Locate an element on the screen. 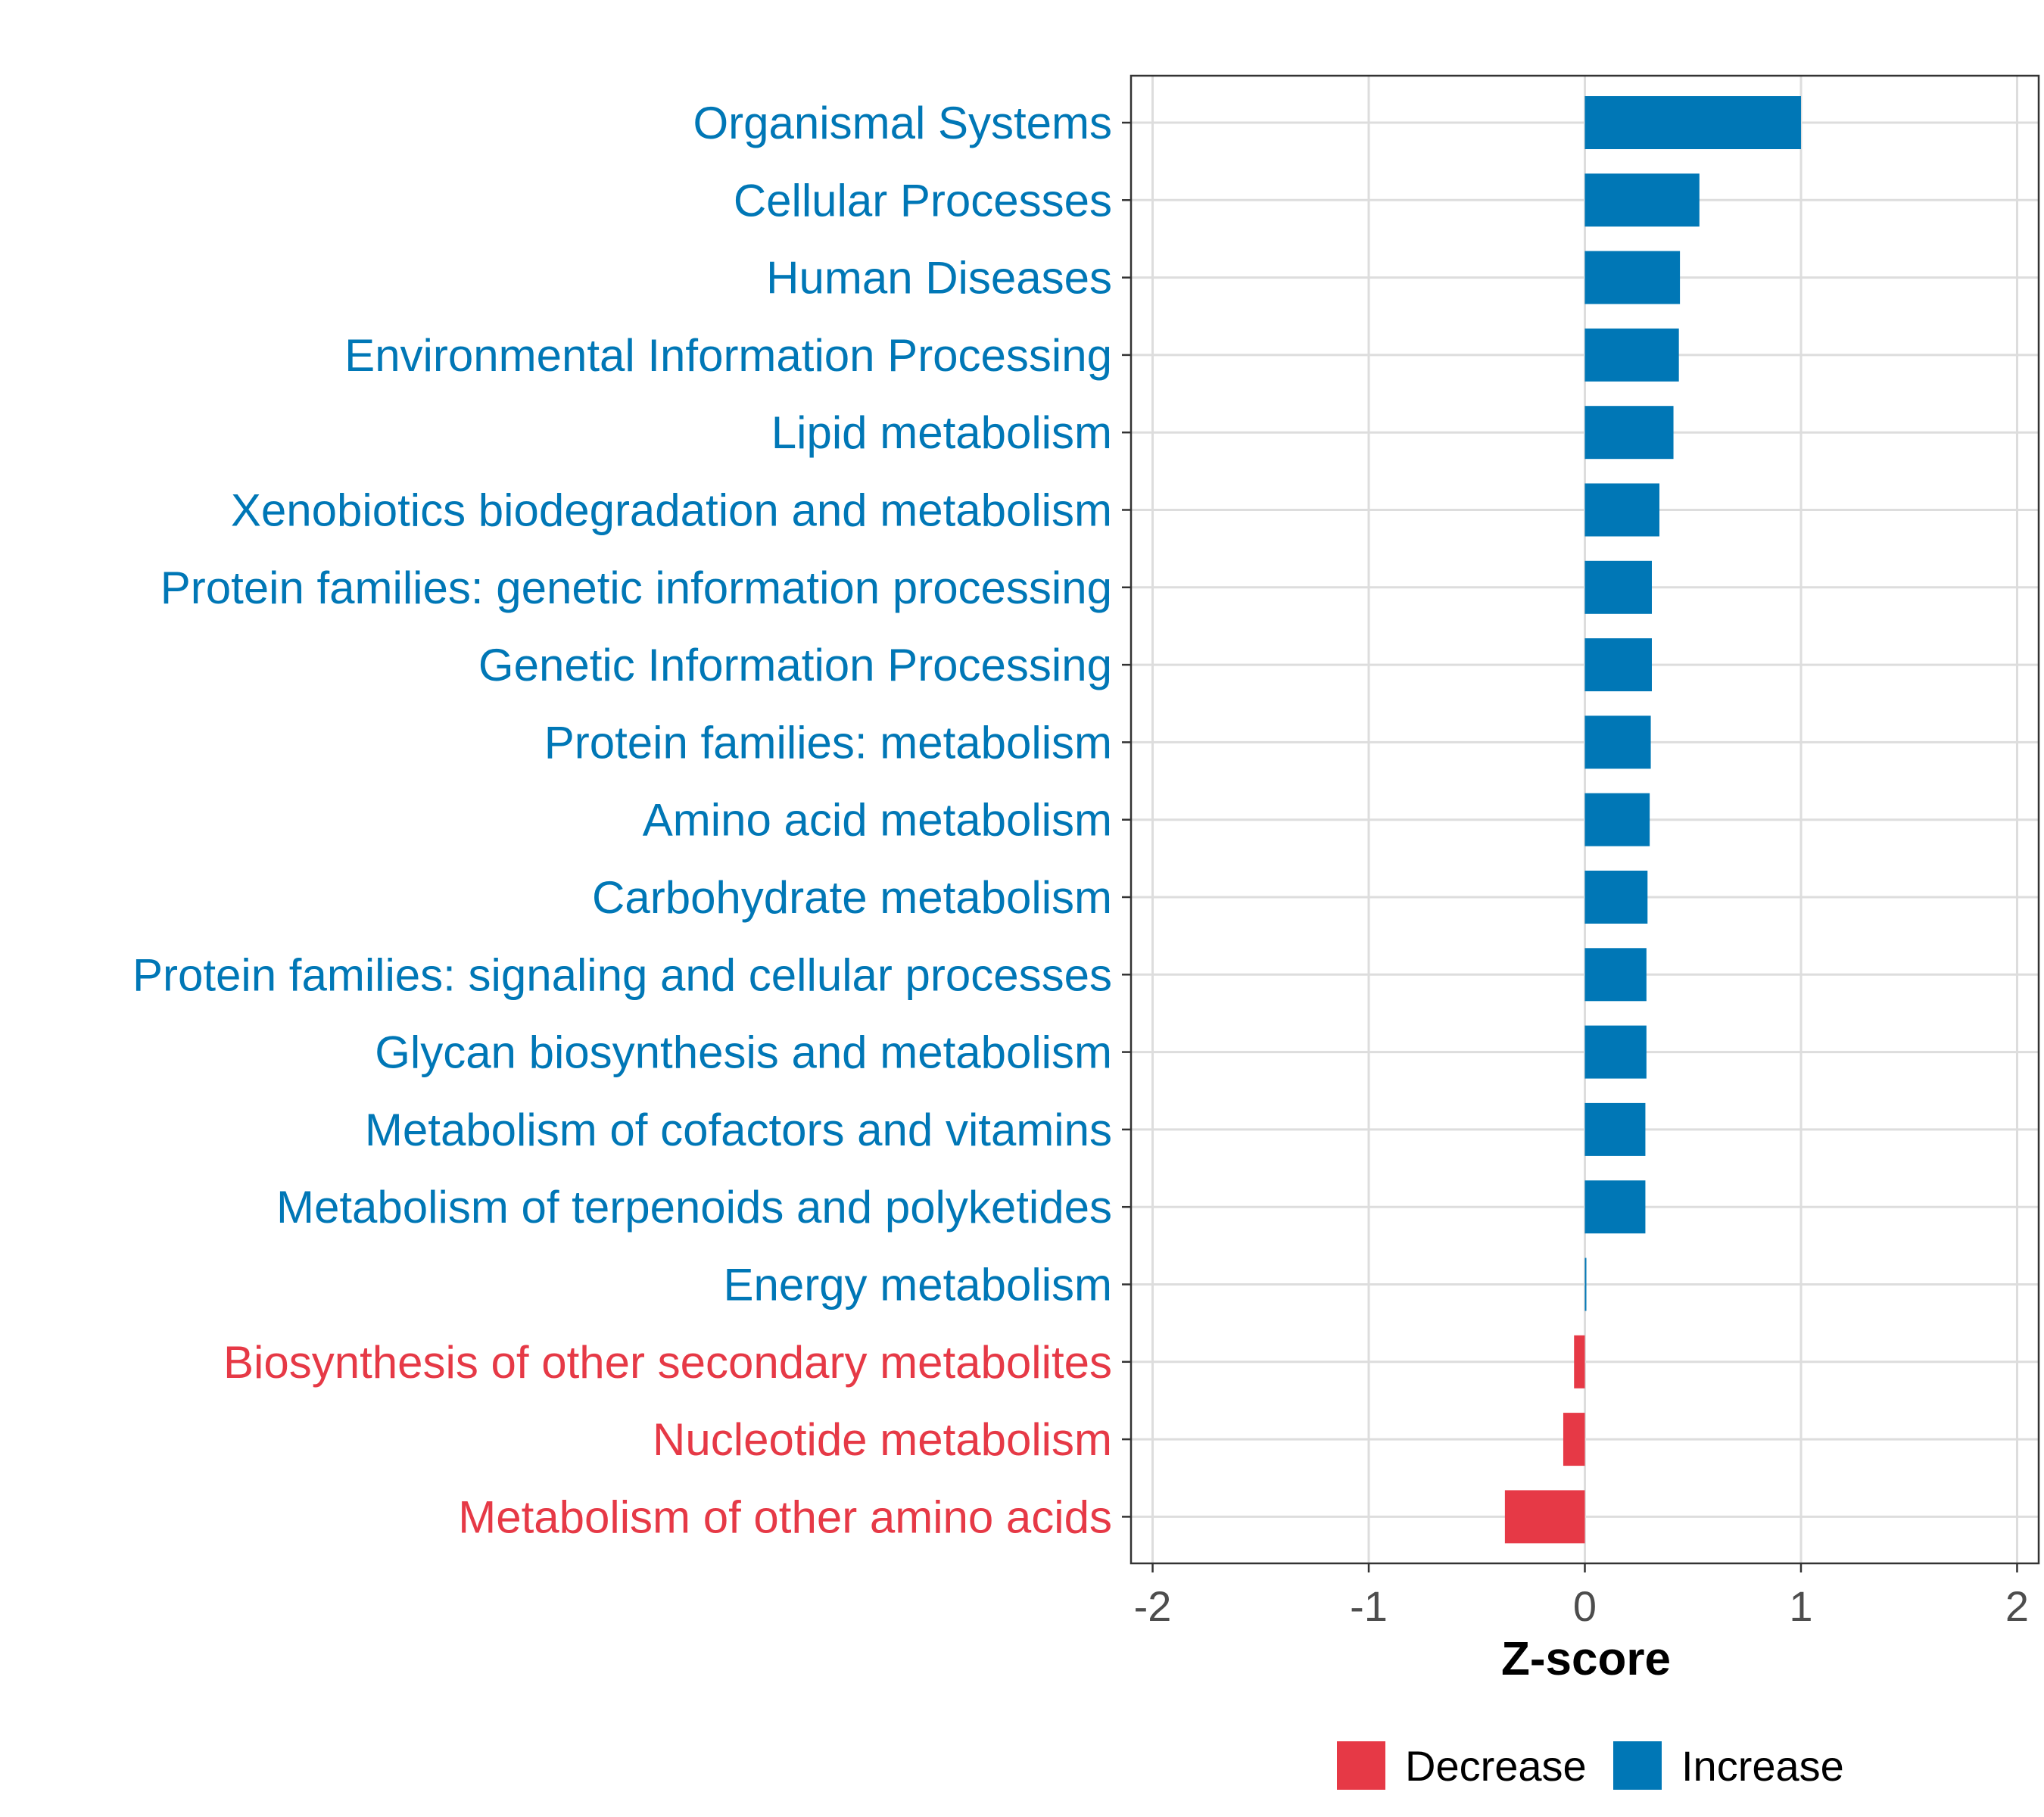  category-label: Organismal Systems is located at coordinates (902, 123).